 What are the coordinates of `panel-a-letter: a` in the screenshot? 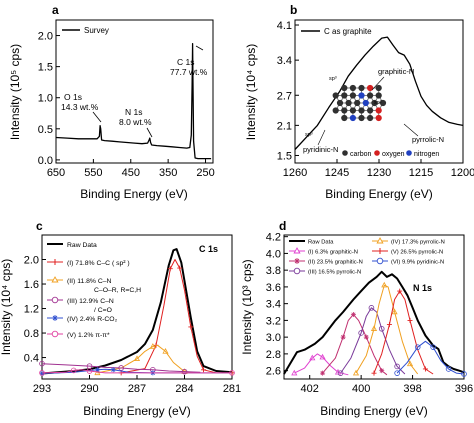 It's located at (55, 10).